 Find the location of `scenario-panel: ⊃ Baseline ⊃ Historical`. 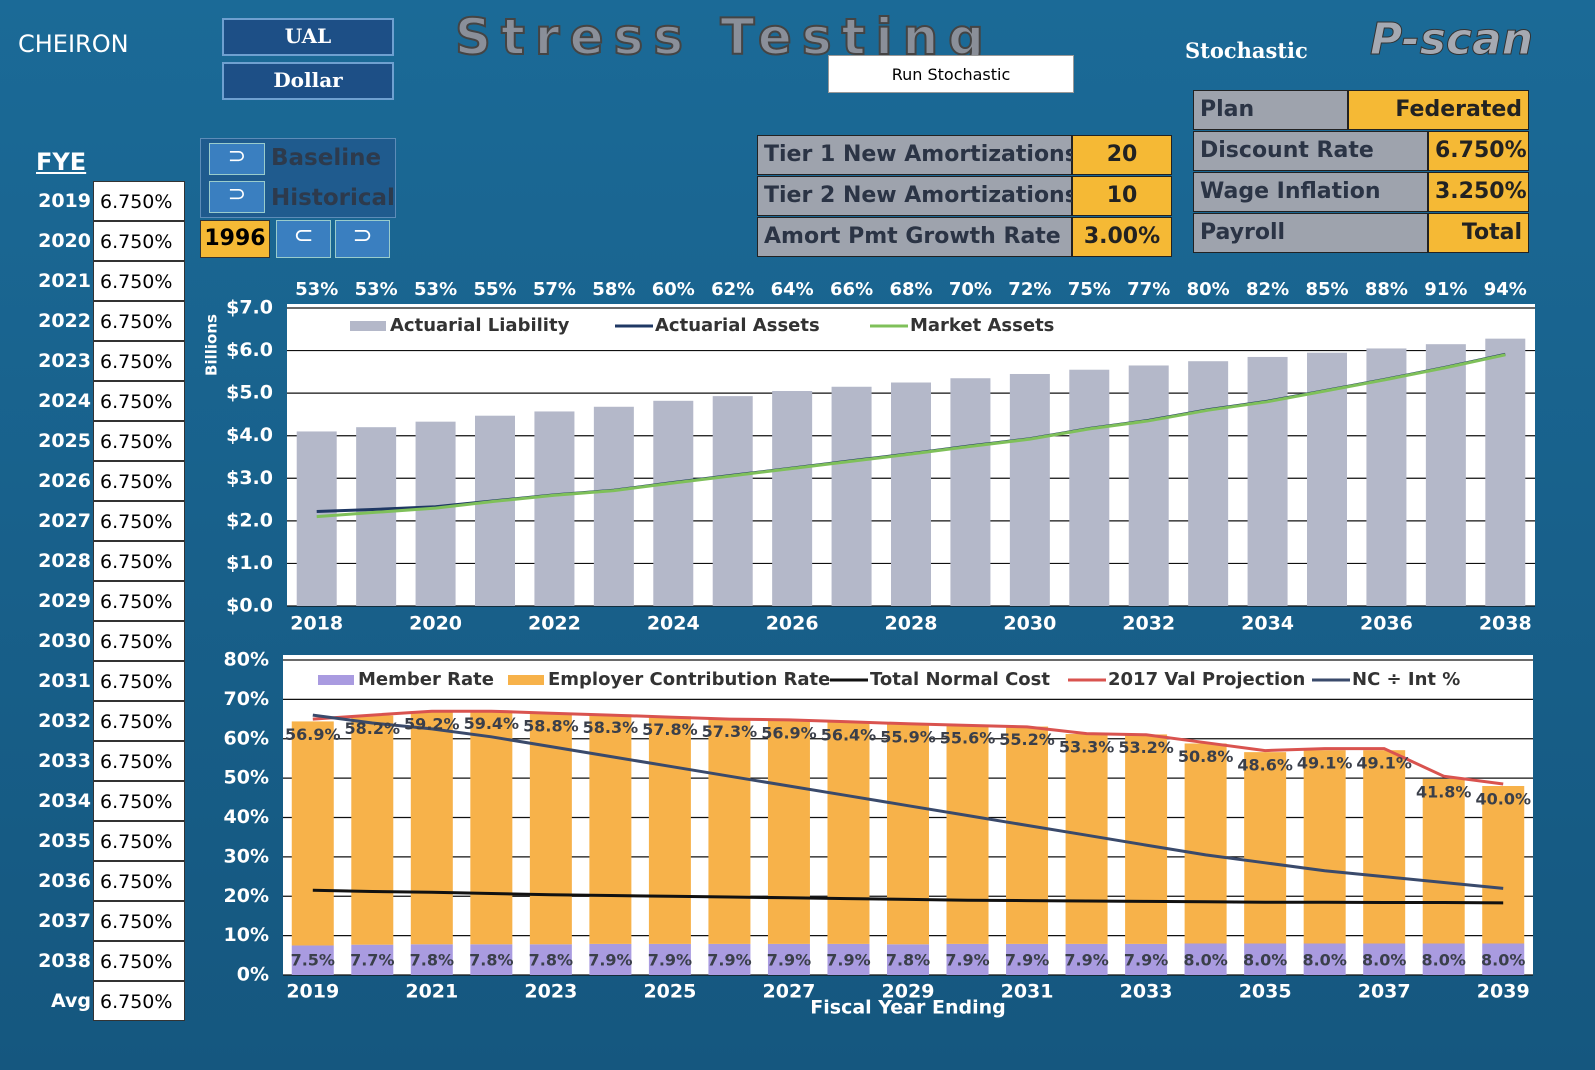

scenario-panel: ⊃ Baseline ⊃ Historical is located at coordinates (298, 178).